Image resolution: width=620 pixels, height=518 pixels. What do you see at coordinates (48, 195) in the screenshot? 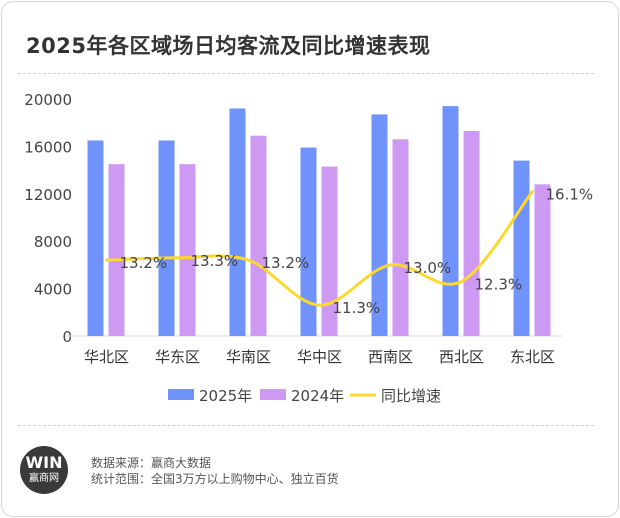
I see `y-tick-label: 12000` at bounding box center [48, 195].